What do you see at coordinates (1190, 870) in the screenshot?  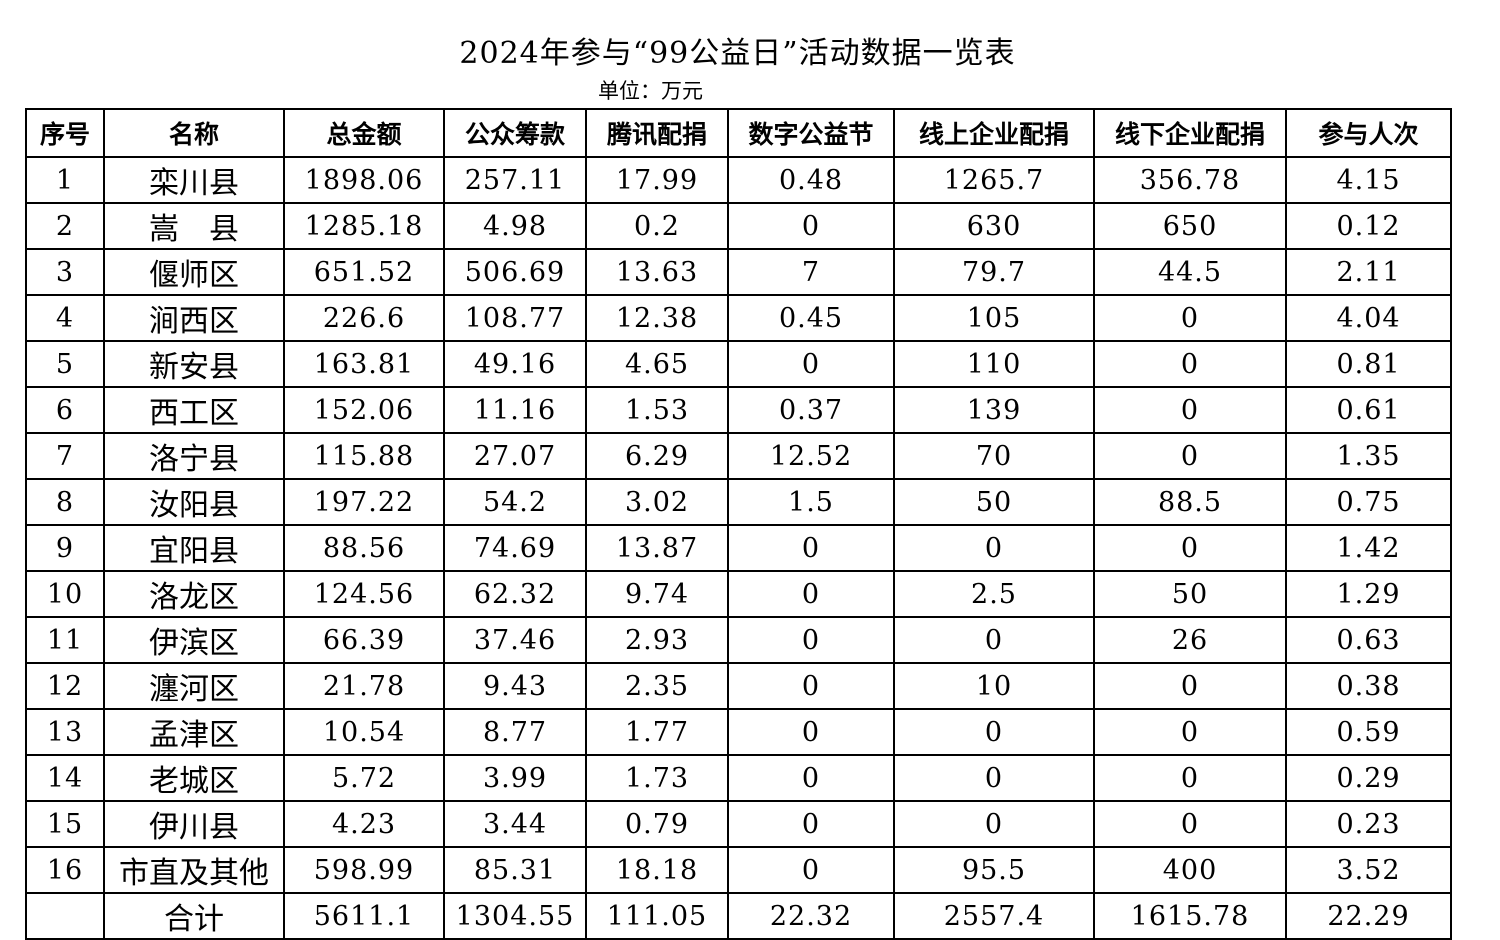 I see `cell-offline-enterprise-match: 400` at bounding box center [1190, 870].